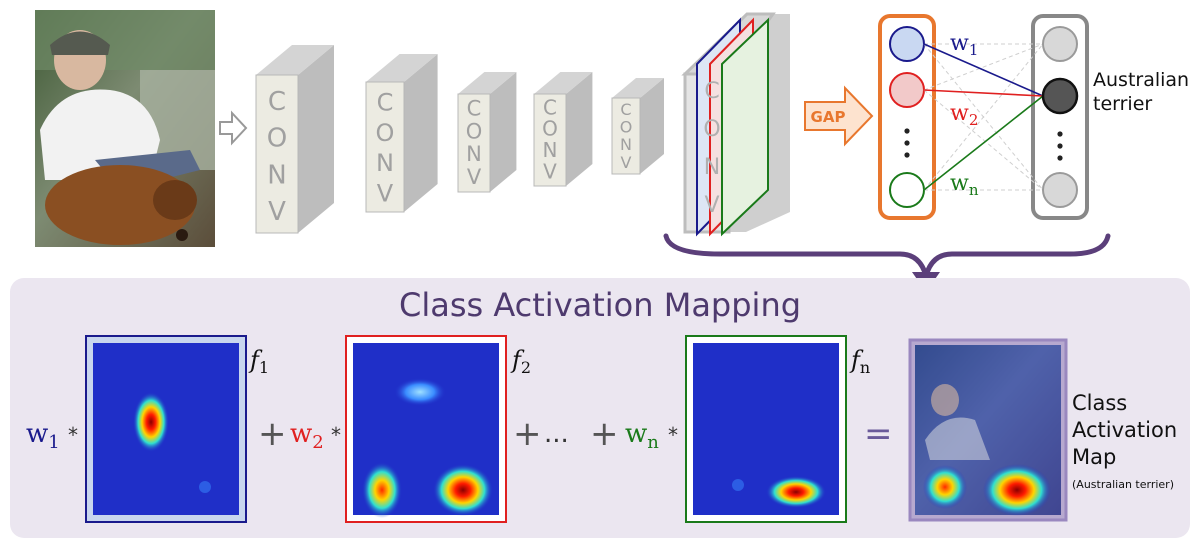  Describe the element at coordinates (828, 117) in the screenshot. I see `gap-label: GAP` at that location.